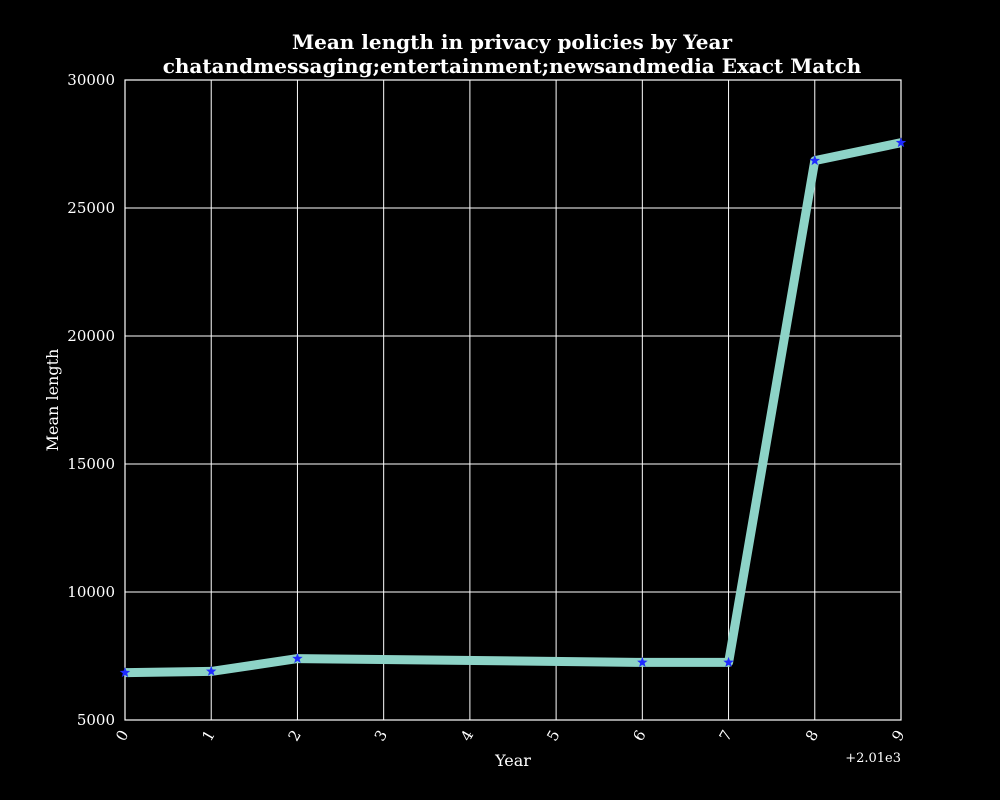  What do you see at coordinates (873, 758) in the screenshot?
I see `x-axis-offset-label: +2.01e3` at bounding box center [873, 758].